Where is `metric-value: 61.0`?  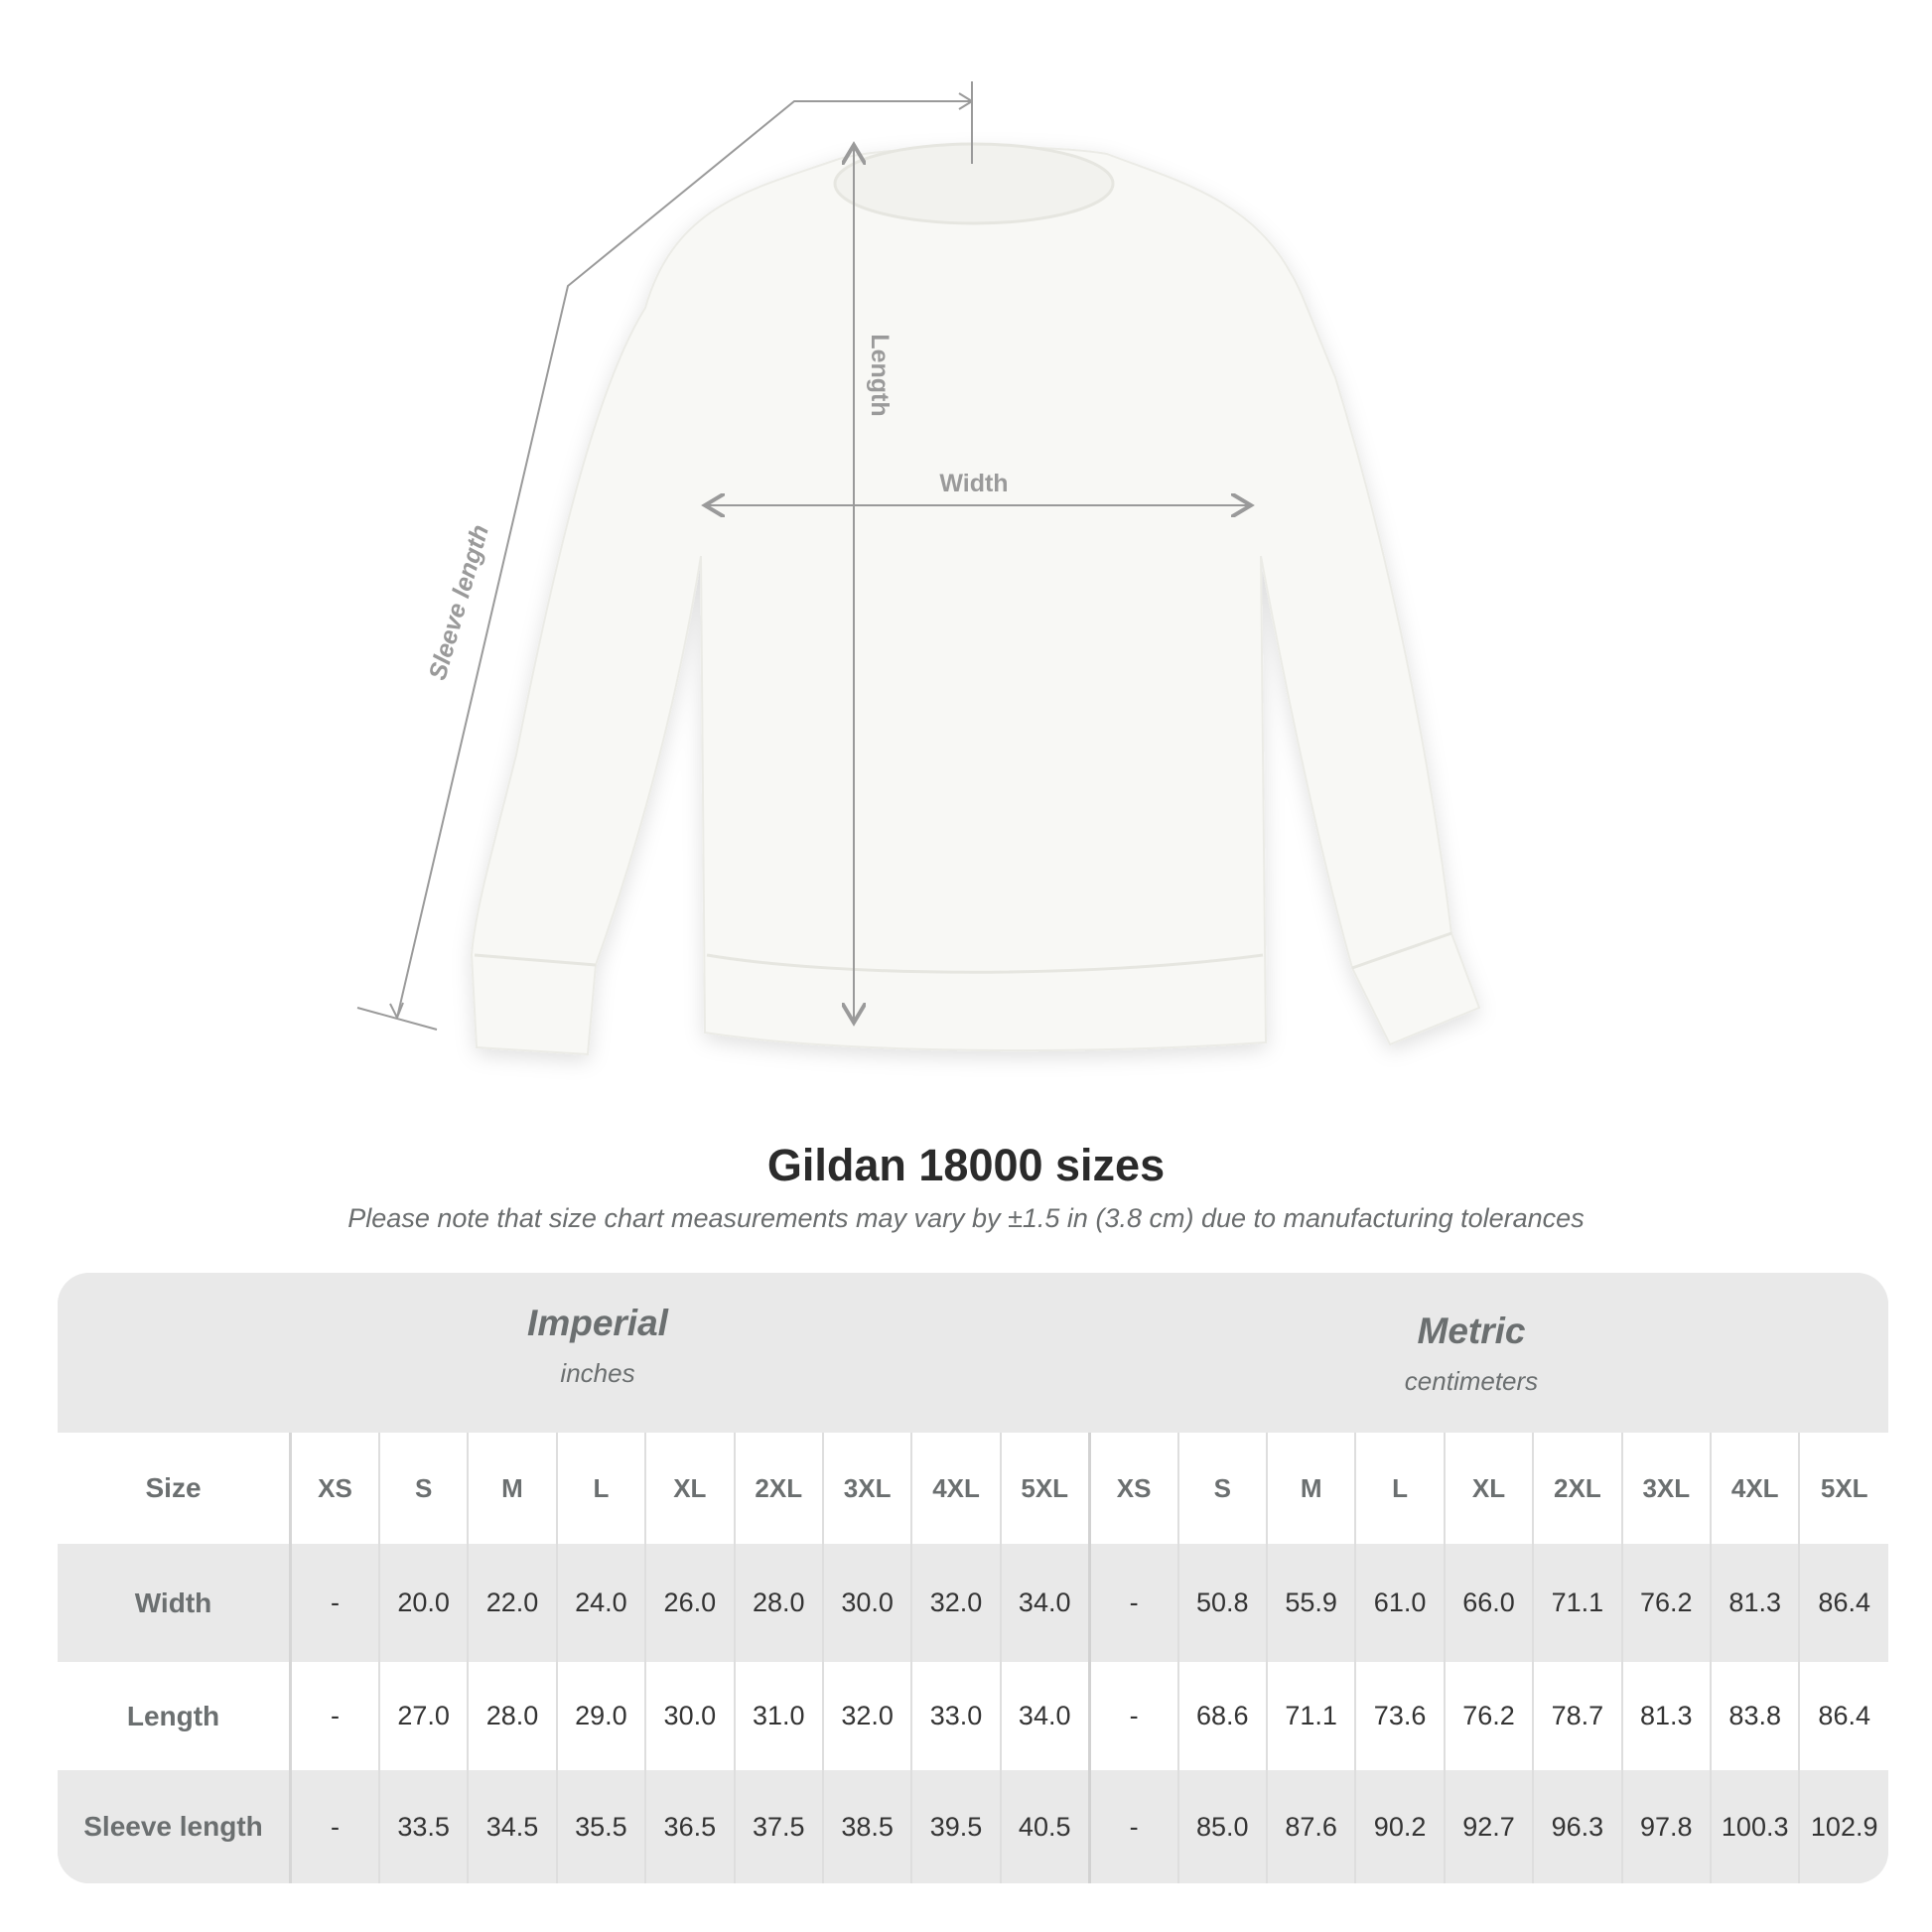 metric-value: 61.0 is located at coordinates (1400, 1603).